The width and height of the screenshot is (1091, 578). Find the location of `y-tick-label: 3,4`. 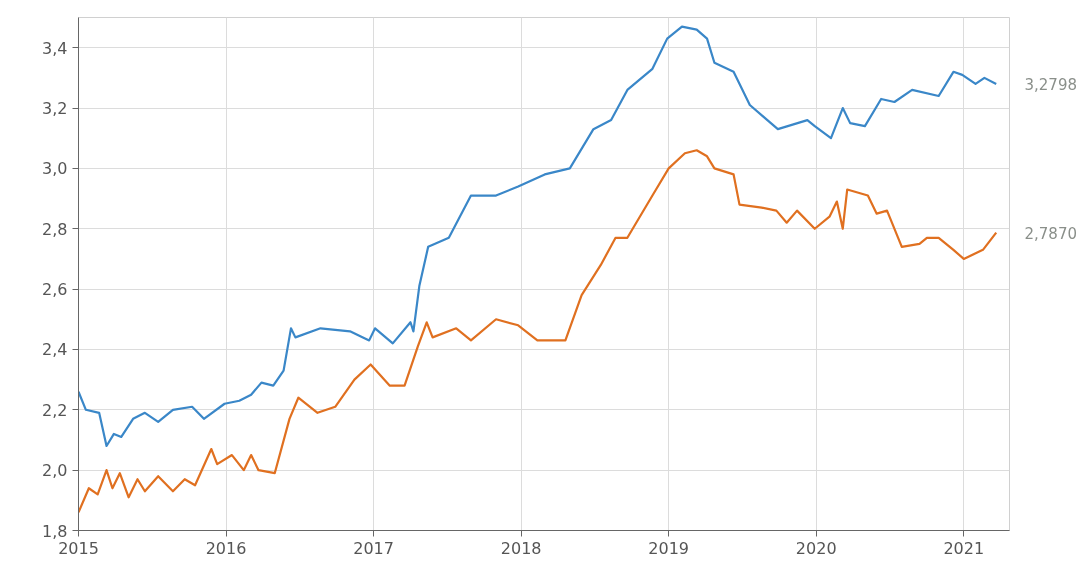

y-tick-label: 3,4 is located at coordinates (55, 48).